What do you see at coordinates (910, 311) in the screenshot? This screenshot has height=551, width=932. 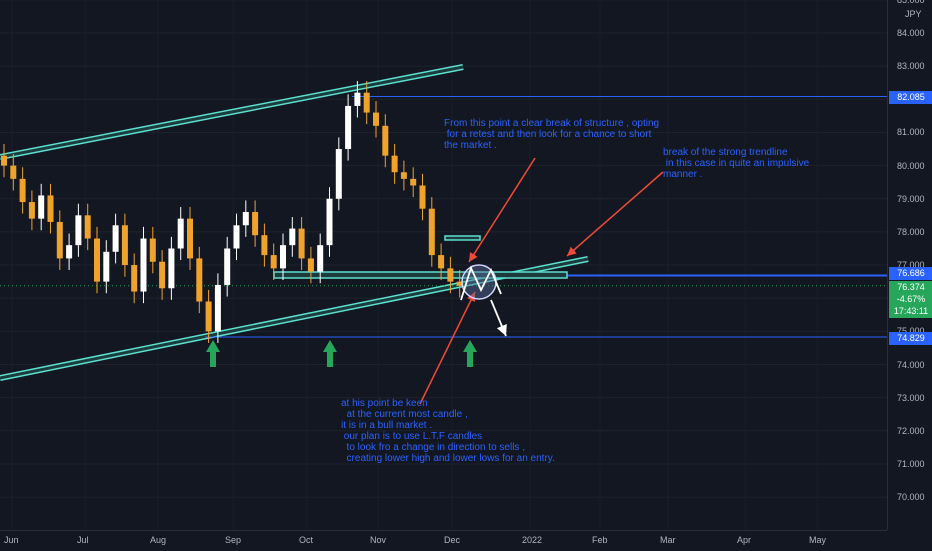 I see `countdown-tag: 17:43:11` at bounding box center [910, 311].